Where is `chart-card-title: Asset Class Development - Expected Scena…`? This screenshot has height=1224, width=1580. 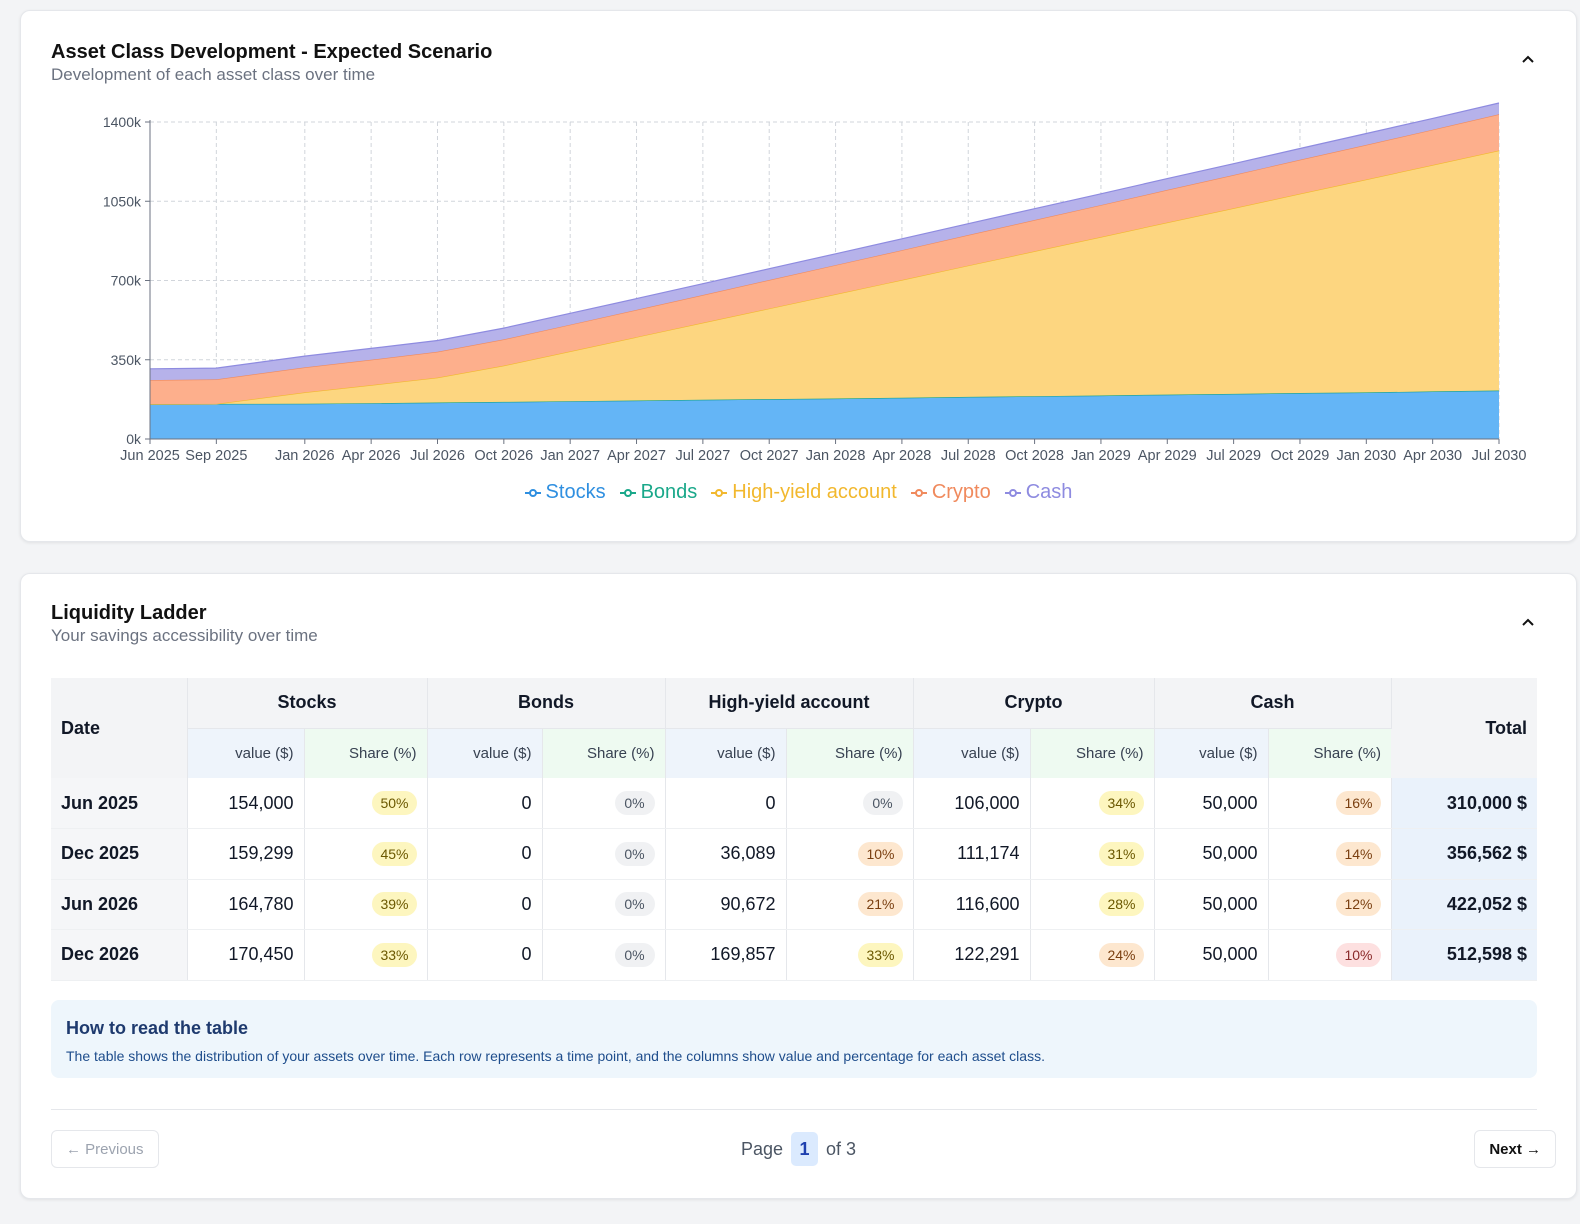
chart-card-title: Asset Class Development - Expected Scena… is located at coordinates (272, 52).